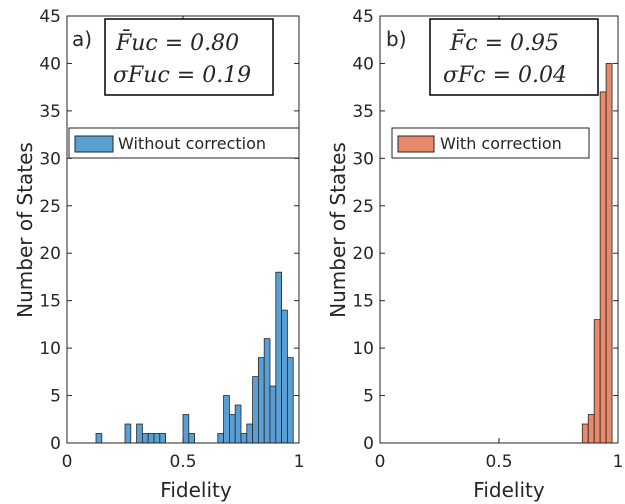 This screenshot has width=625, height=504. Describe the element at coordinates (509, 490) in the screenshot. I see `x-axis-label-b: Fidelity` at that location.